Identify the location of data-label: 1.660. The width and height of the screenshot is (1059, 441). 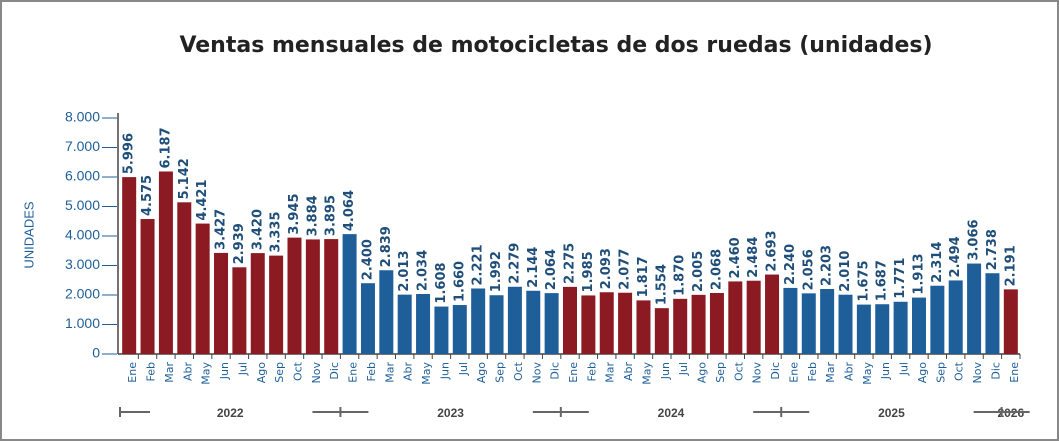
(459, 281).